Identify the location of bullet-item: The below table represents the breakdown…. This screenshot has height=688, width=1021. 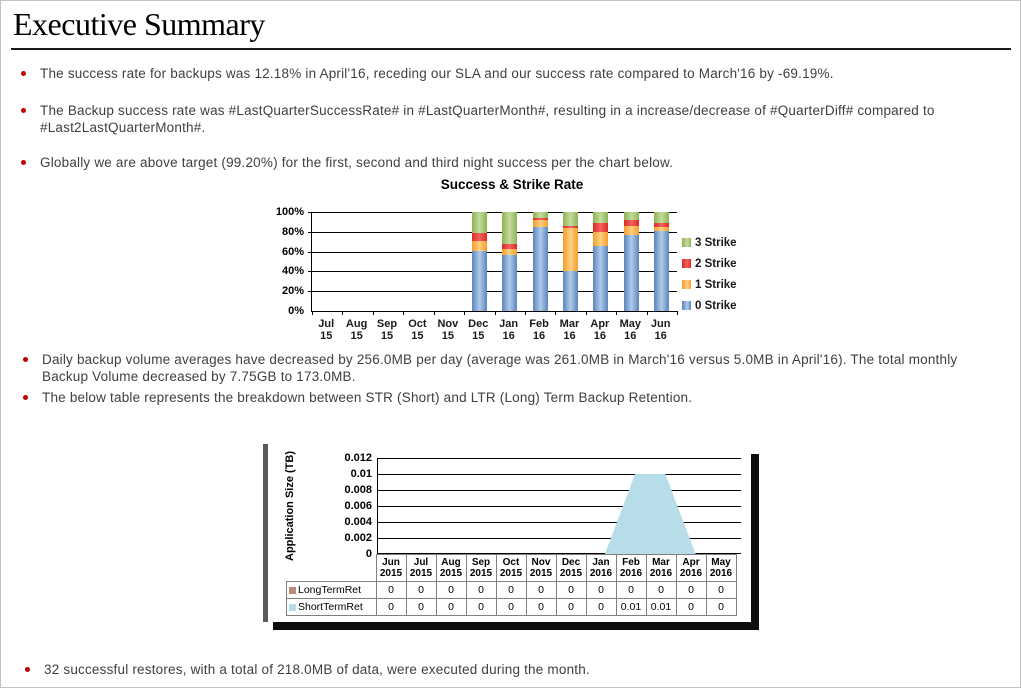
(483, 397).